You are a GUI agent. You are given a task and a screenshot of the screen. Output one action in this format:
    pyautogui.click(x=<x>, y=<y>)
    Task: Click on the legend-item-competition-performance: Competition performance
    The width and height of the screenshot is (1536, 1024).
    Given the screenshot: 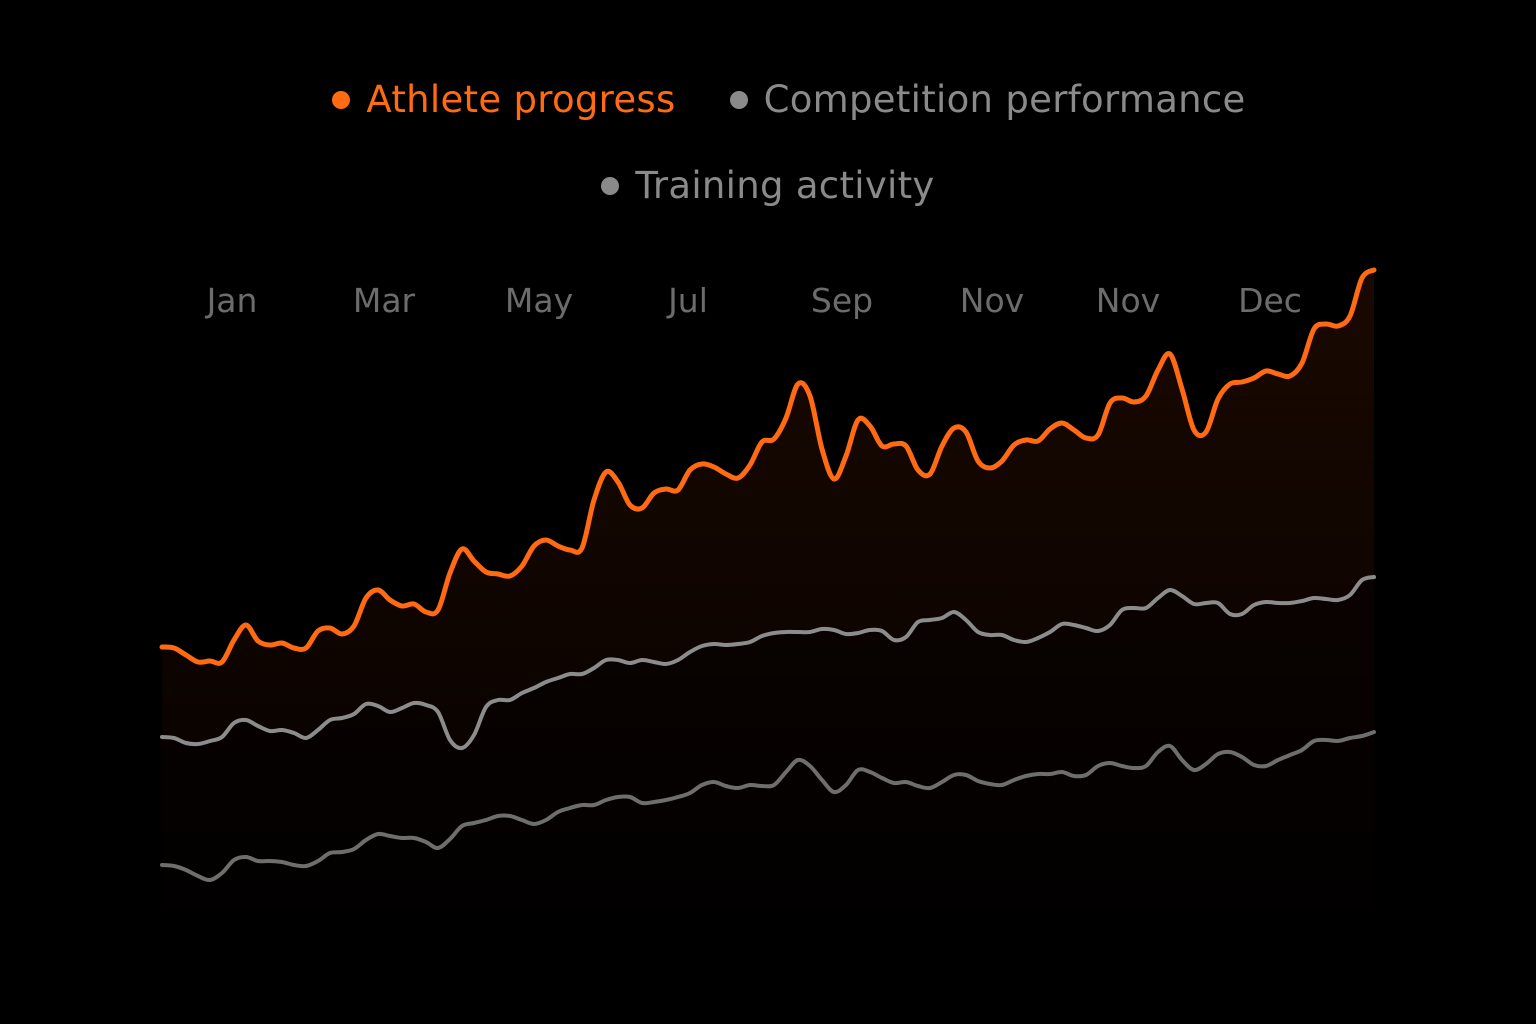 What is the action you would take?
    pyautogui.click(x=987, y=100)
    